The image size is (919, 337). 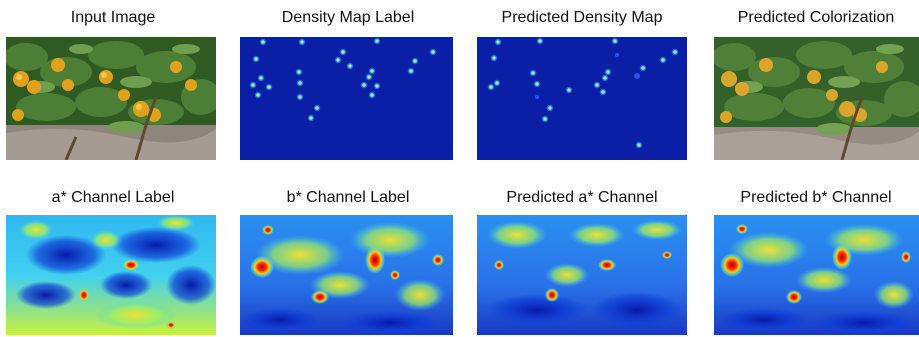 What do you see at coordinates (348, 17) in the screenshot?
I see `label-density-map-label: Density Map Label` at bounding box center [348, 17].